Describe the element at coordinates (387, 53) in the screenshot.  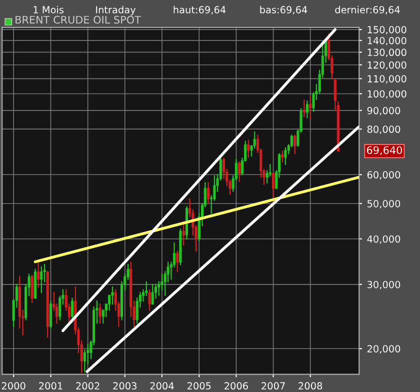
I see `y-tick-label: 130,000` at that location.